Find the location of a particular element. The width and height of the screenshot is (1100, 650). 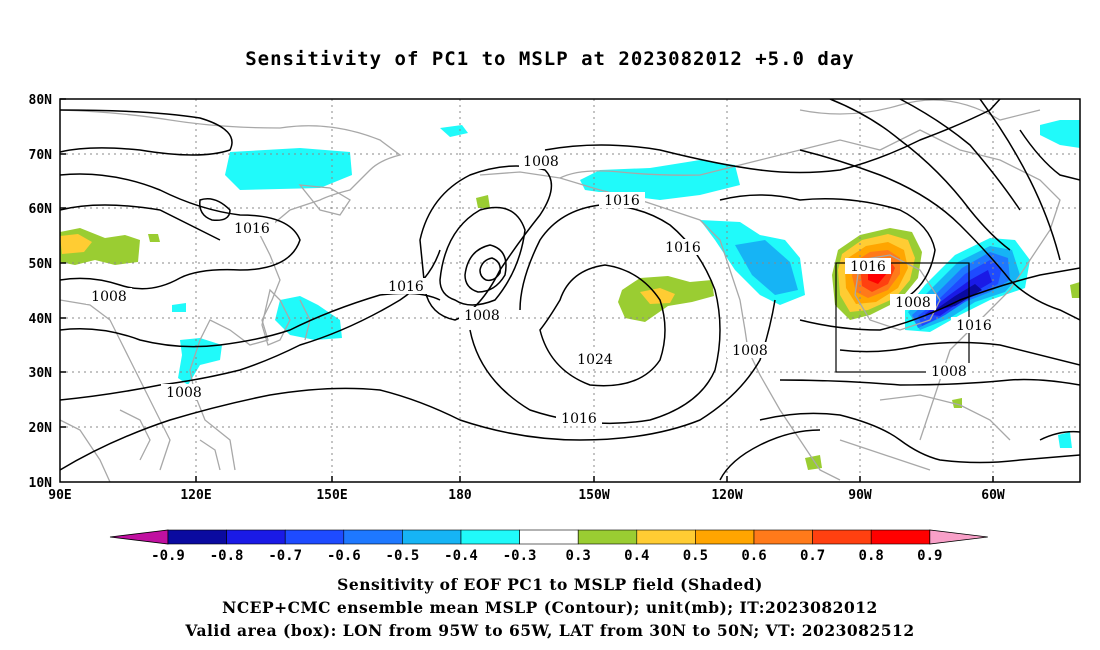

contour-label-14: 1008 is located at coordinates (750, 350).